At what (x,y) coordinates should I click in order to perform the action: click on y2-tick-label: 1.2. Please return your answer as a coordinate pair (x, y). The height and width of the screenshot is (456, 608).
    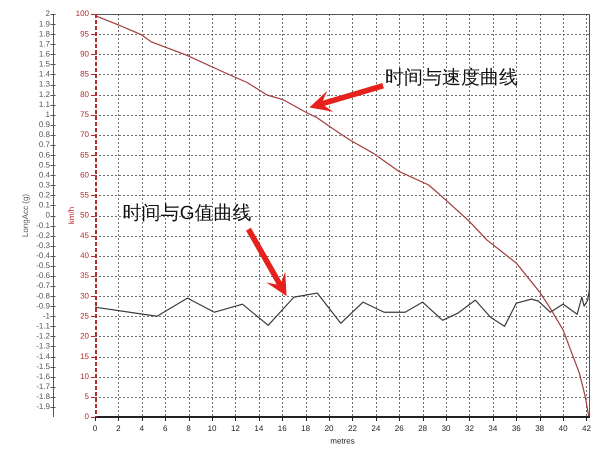
    Looking at the image, I should click on (44, 94).